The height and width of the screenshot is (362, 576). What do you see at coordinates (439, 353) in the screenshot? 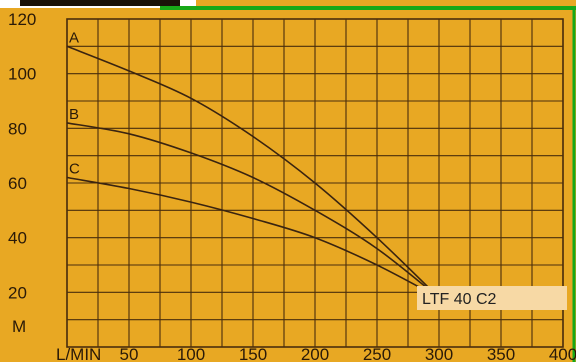
I see `x-tick-label: 300` at bounding box center [439, 353].